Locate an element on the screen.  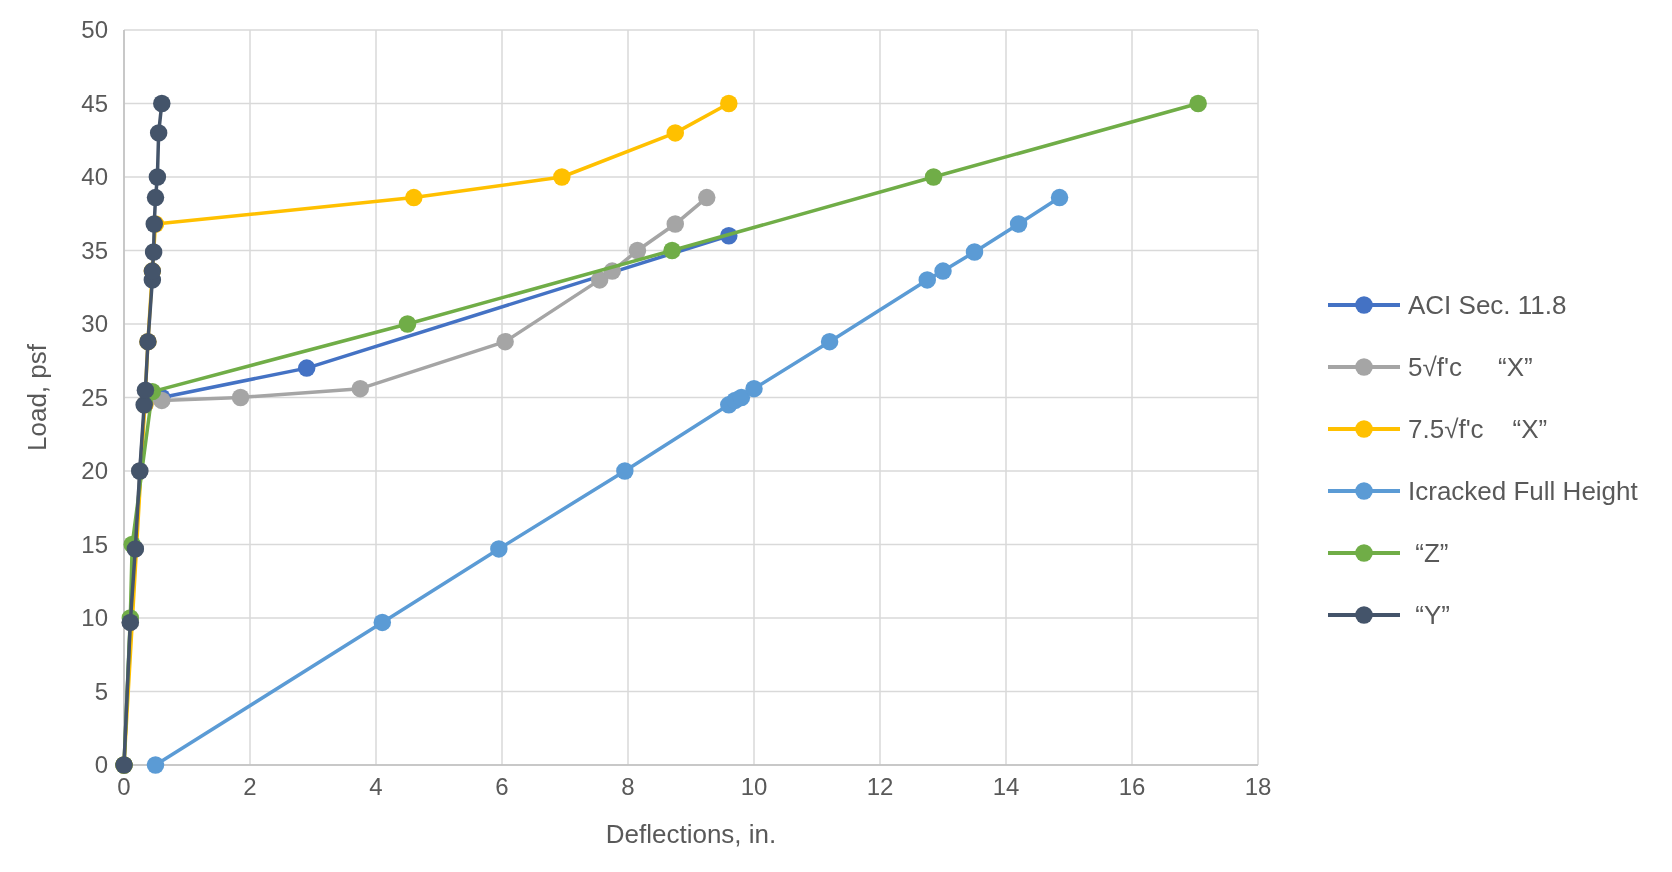
legend-label: Icracked Full Height is located at coordinates (1523, 491).